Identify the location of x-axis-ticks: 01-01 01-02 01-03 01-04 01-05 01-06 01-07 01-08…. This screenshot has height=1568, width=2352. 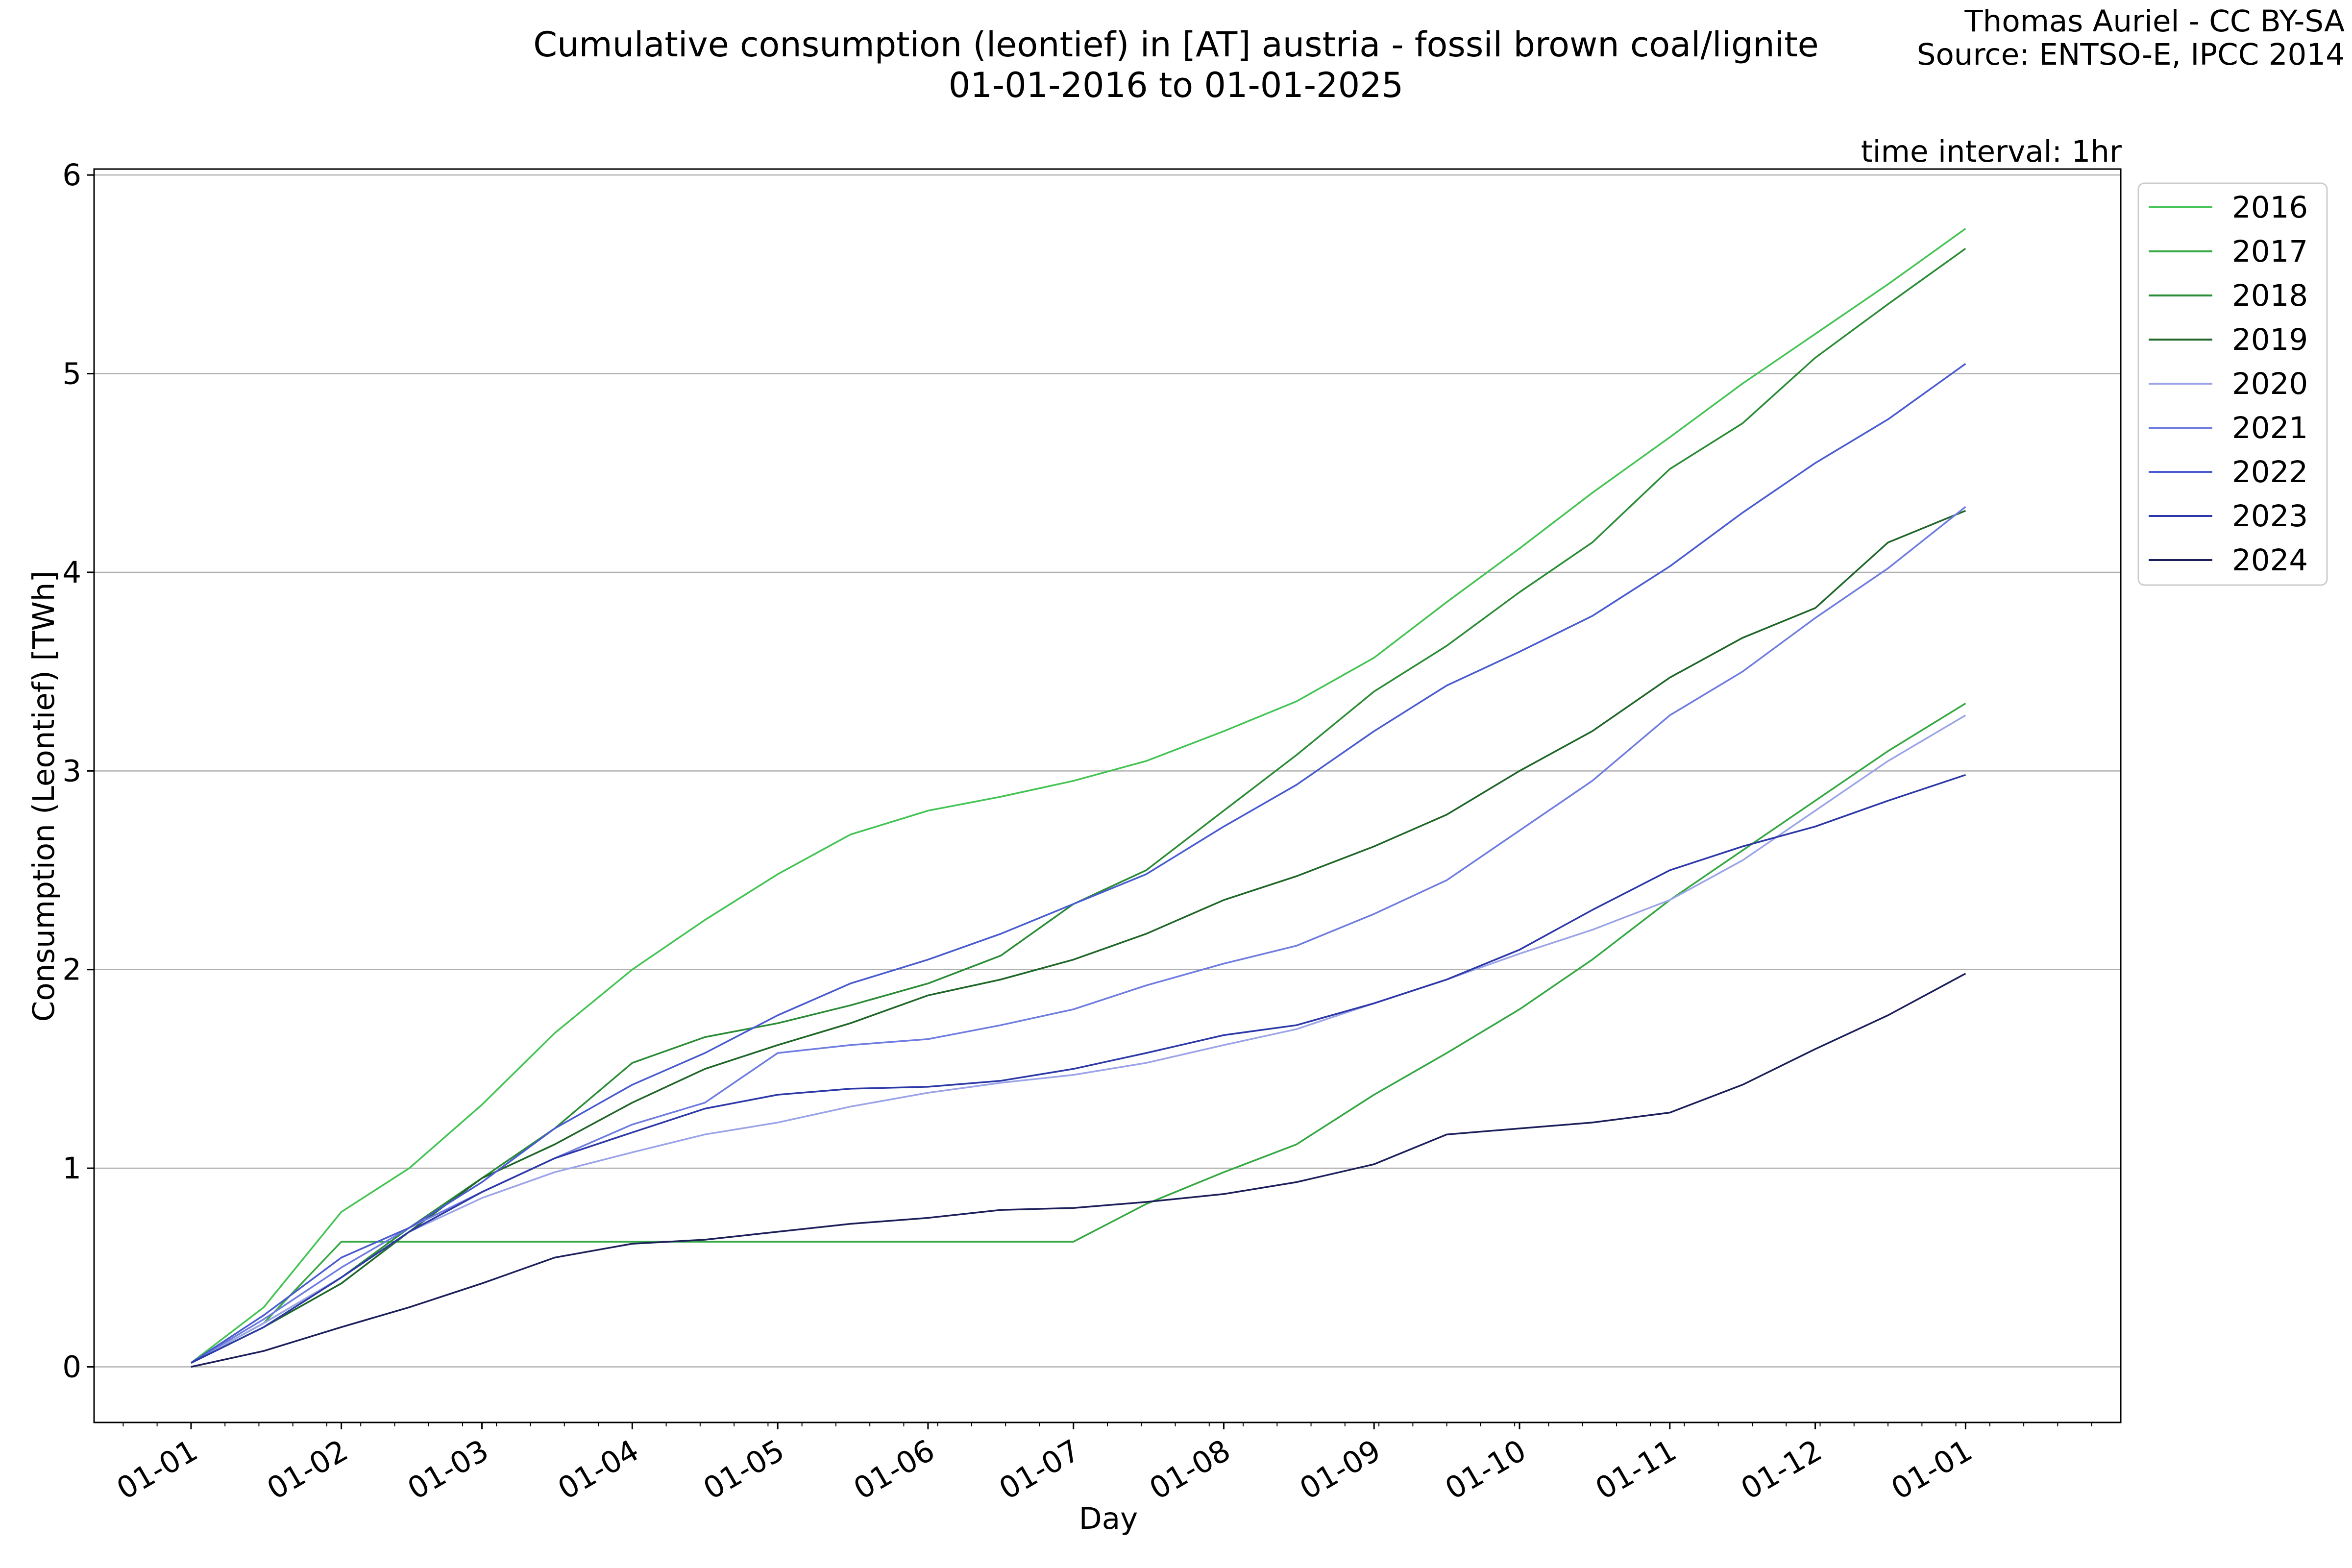
(1101, 1464).